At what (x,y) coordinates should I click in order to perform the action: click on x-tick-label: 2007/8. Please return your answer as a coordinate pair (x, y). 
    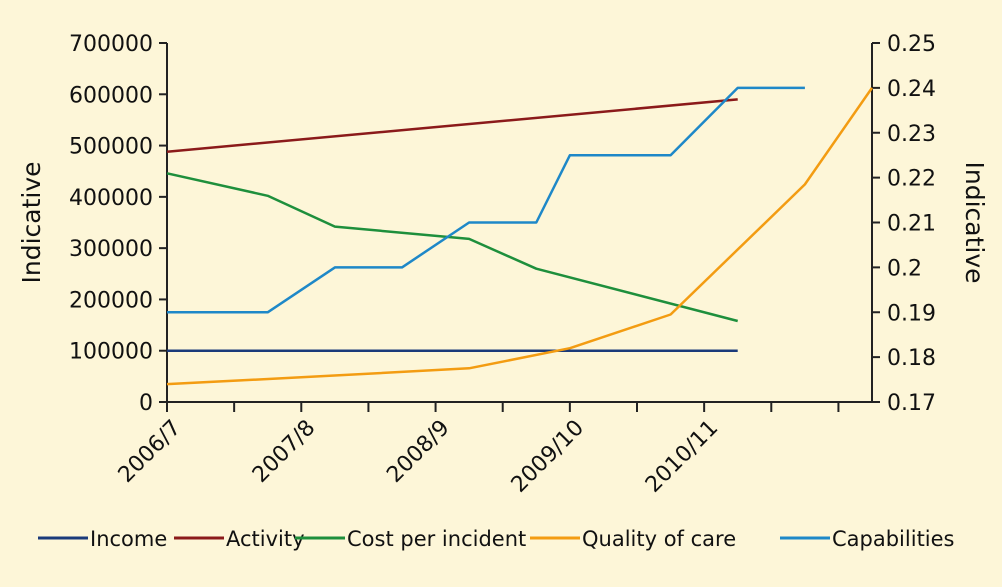
    Looking at the image, I should click on (284, 451).